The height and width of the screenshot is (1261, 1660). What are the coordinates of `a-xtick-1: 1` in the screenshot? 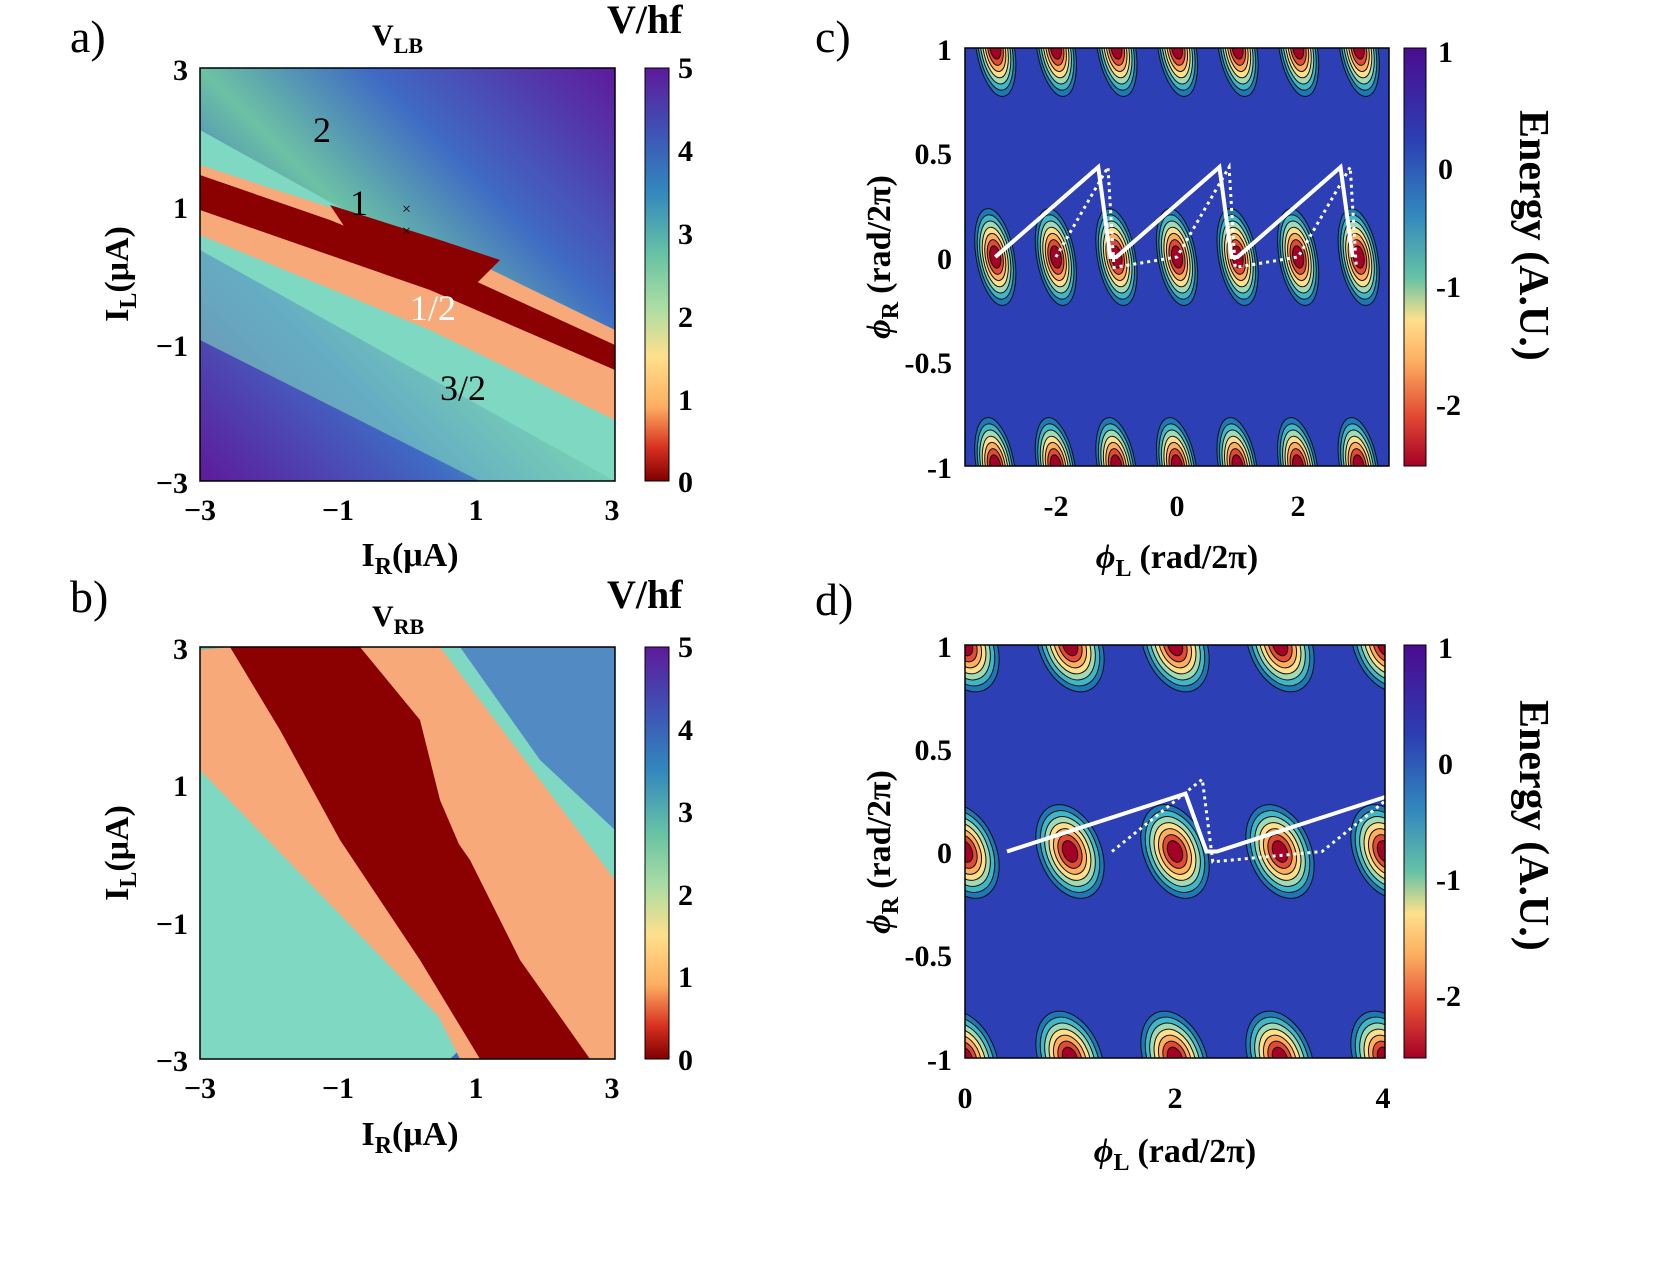 It's located at (476, 510).